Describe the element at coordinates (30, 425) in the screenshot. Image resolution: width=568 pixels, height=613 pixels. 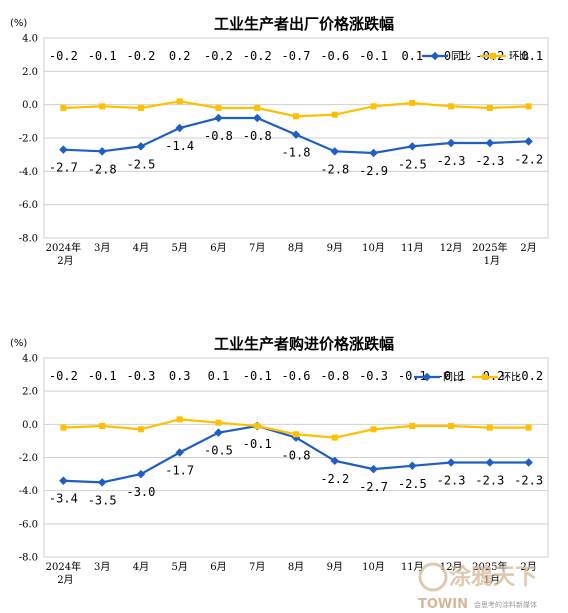
I see `y-tick-label: 0.0` at that location.